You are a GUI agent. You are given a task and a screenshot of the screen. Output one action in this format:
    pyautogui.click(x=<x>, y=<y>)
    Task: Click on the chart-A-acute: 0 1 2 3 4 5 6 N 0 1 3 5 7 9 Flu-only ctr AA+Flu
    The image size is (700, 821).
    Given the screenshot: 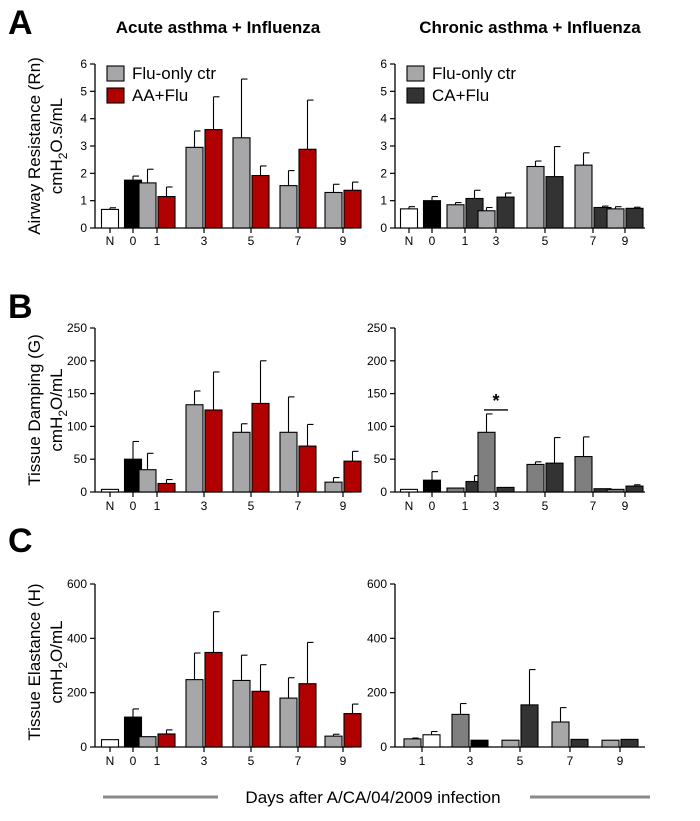 What is the action you would take?
    pyautogui.click(x=221, y=152)
    